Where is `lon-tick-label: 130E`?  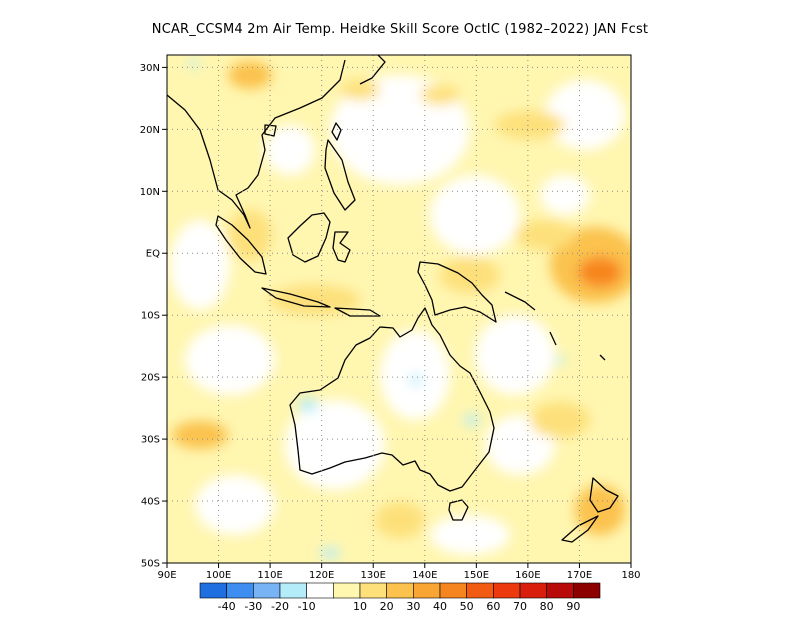
lon-tick-label: 130E is located at coordinates (373, 575).